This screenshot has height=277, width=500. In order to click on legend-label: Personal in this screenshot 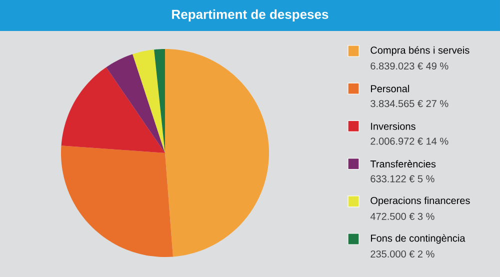, I will do `click(390, 88)`.